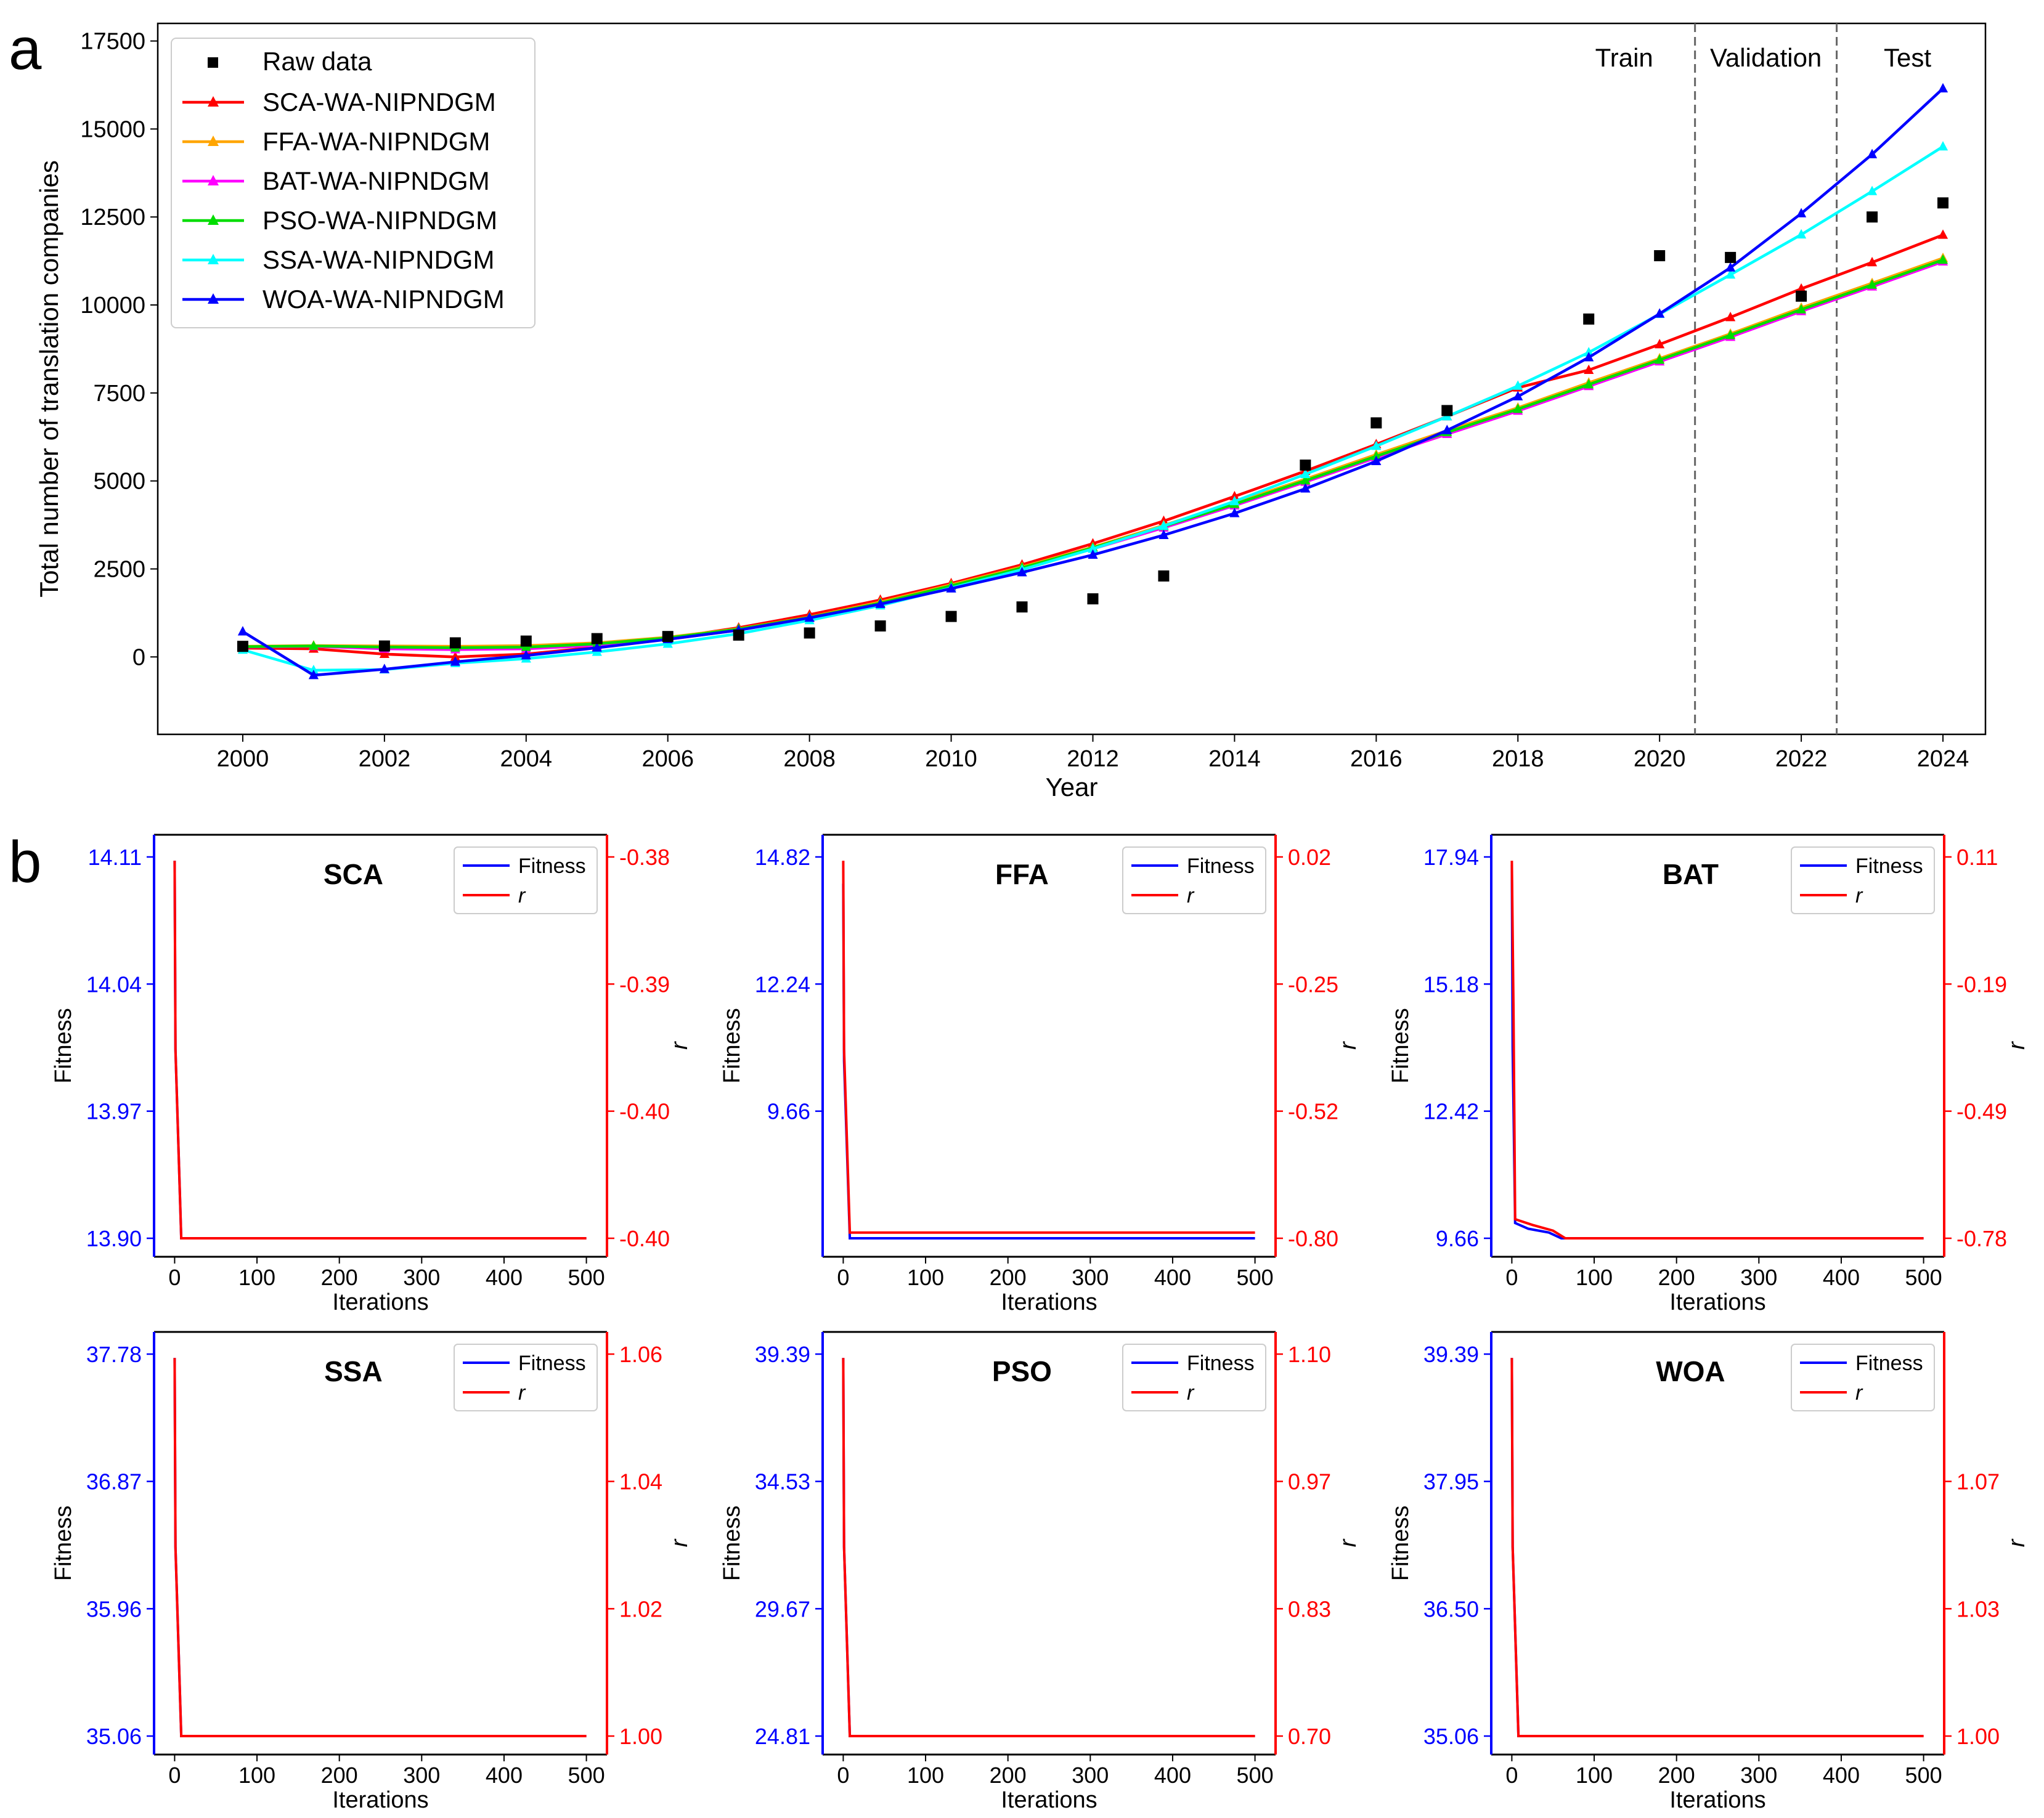 The image size is (2044, 1818). Describe the element at coordinates (926, 1277) in the screenshot. I see `x-tick-label: 100` at that location.